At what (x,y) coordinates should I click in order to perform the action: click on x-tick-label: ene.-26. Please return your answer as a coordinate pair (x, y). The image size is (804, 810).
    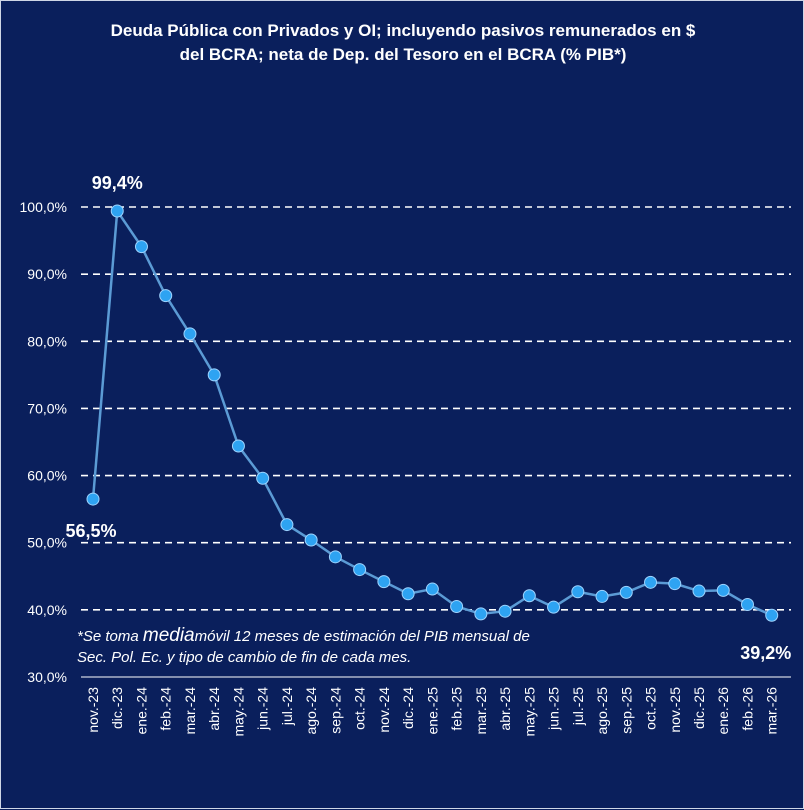
    Looking at the image, I should click on (723, 711).